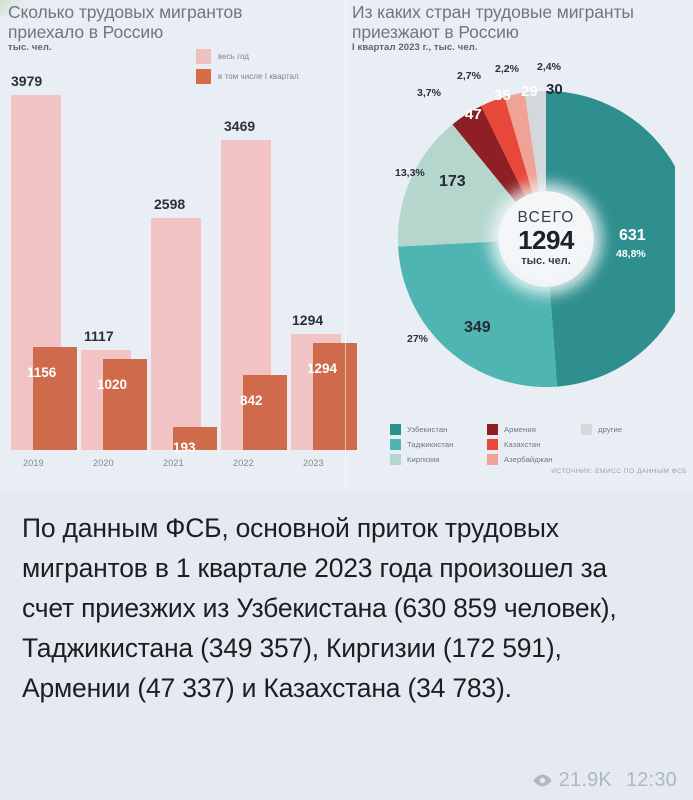  Describe the element at coordinates (251, 400) in the screenshot. I see `bar-value-q1-2022: 842` at that location.